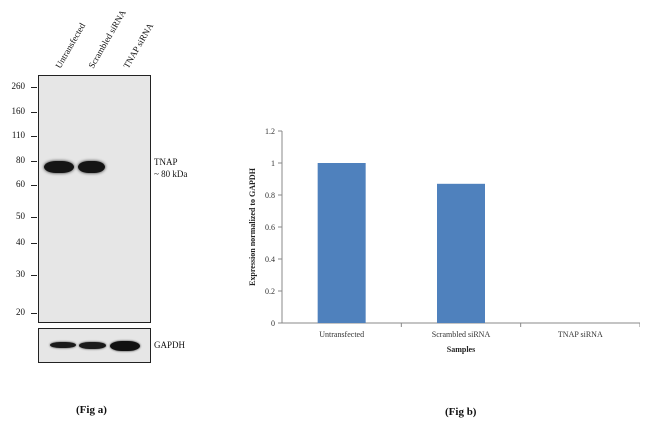  I want to click on marker-label: 60, so click(20, 184).